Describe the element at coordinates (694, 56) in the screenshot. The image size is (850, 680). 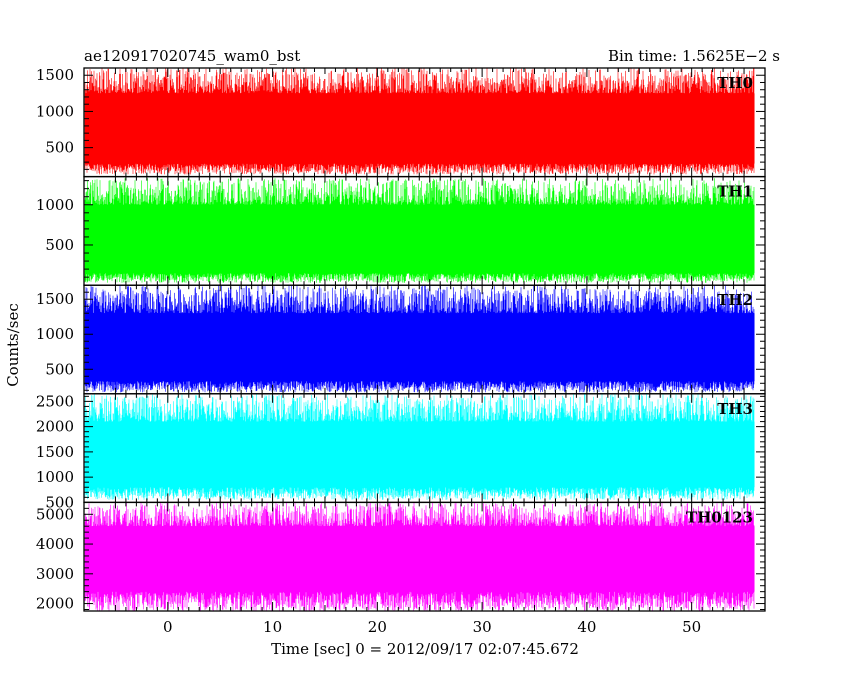
I see `chart-title-right: Bin time: 1.5625E−2 s` at that location.